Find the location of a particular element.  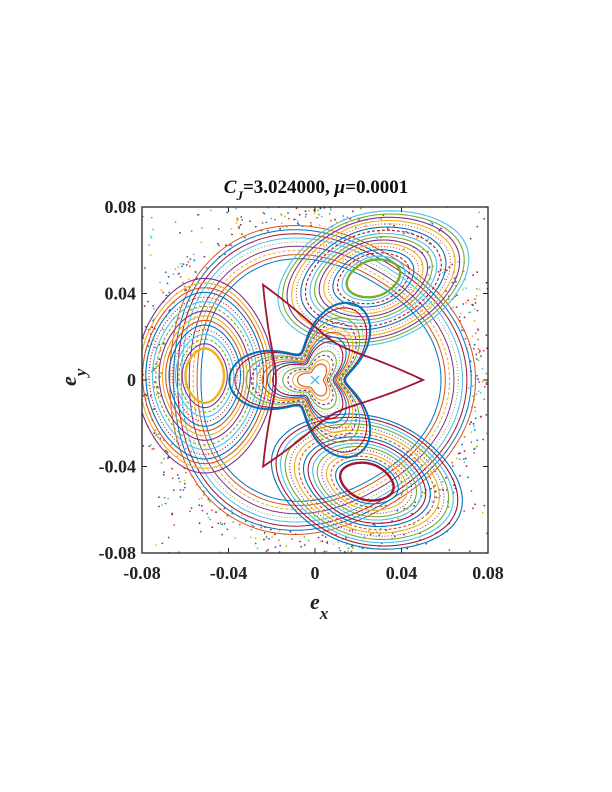

x-tick-label: 0.04 is located at coordinates (402, 573).